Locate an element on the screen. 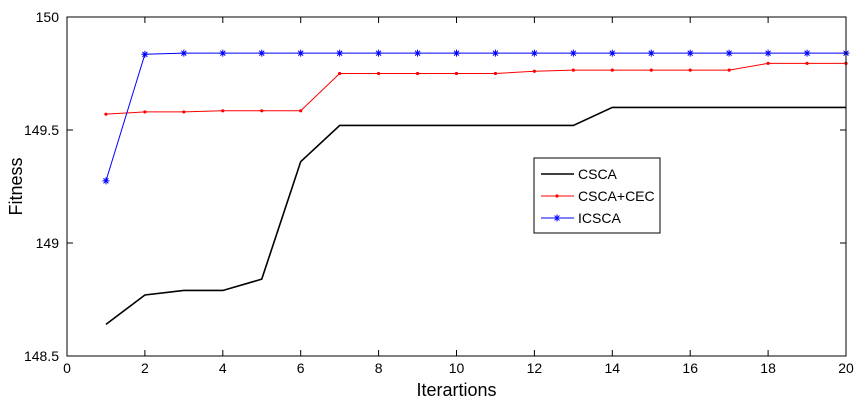 This screenshot has width=857, height=407. y-tick-label: 149 is located at coordinates (48, 243).